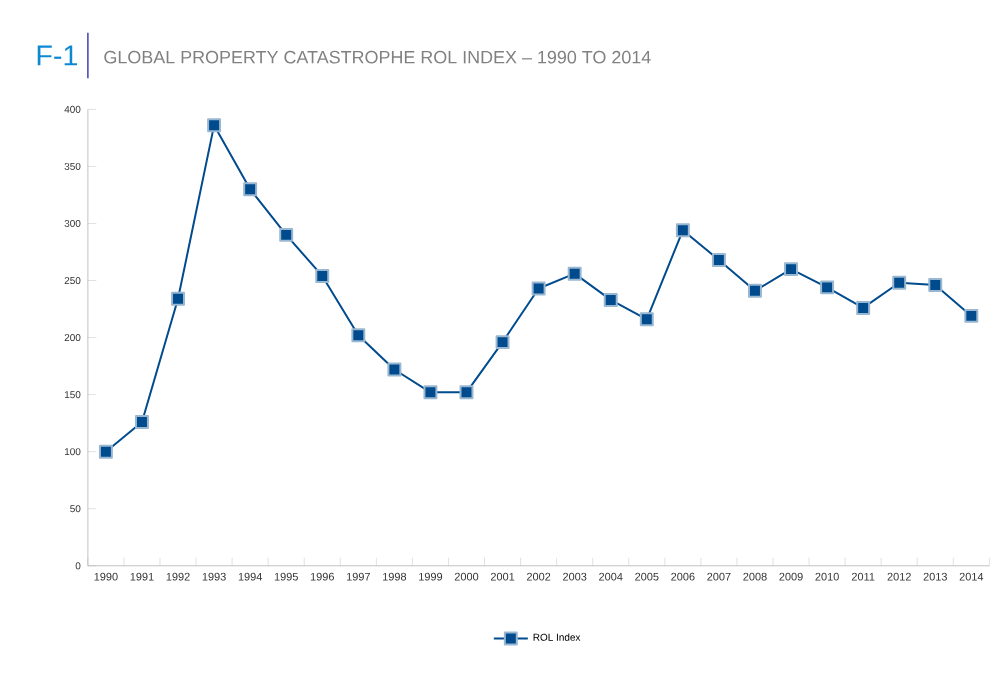 The image size is (1000, 682). Describe the element at coordinates (57, 55) in the screenshot. I see `text: F-1` at that location.